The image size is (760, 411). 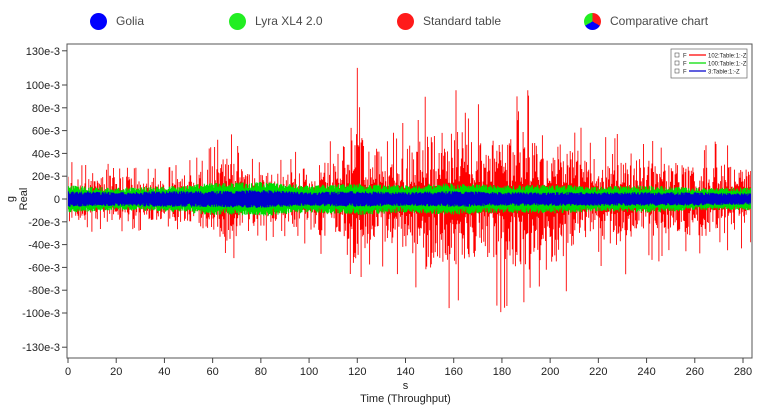 I want to click on pie-chart-icon, so click(x=592, y=21).